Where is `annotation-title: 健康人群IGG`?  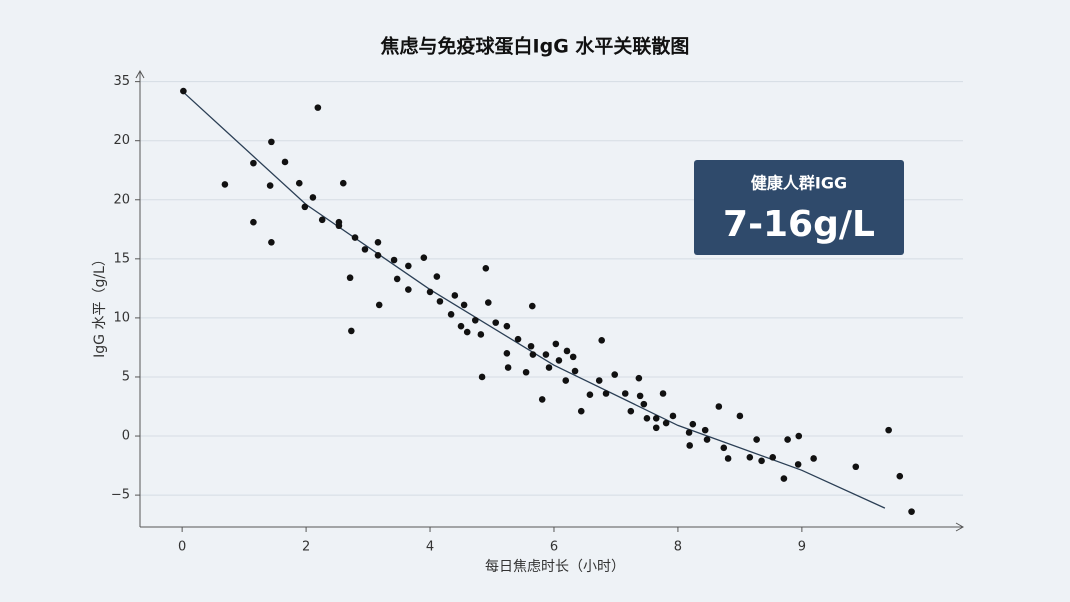
annotation-title: 健康人群IGG is located at coordinates (799, 183).